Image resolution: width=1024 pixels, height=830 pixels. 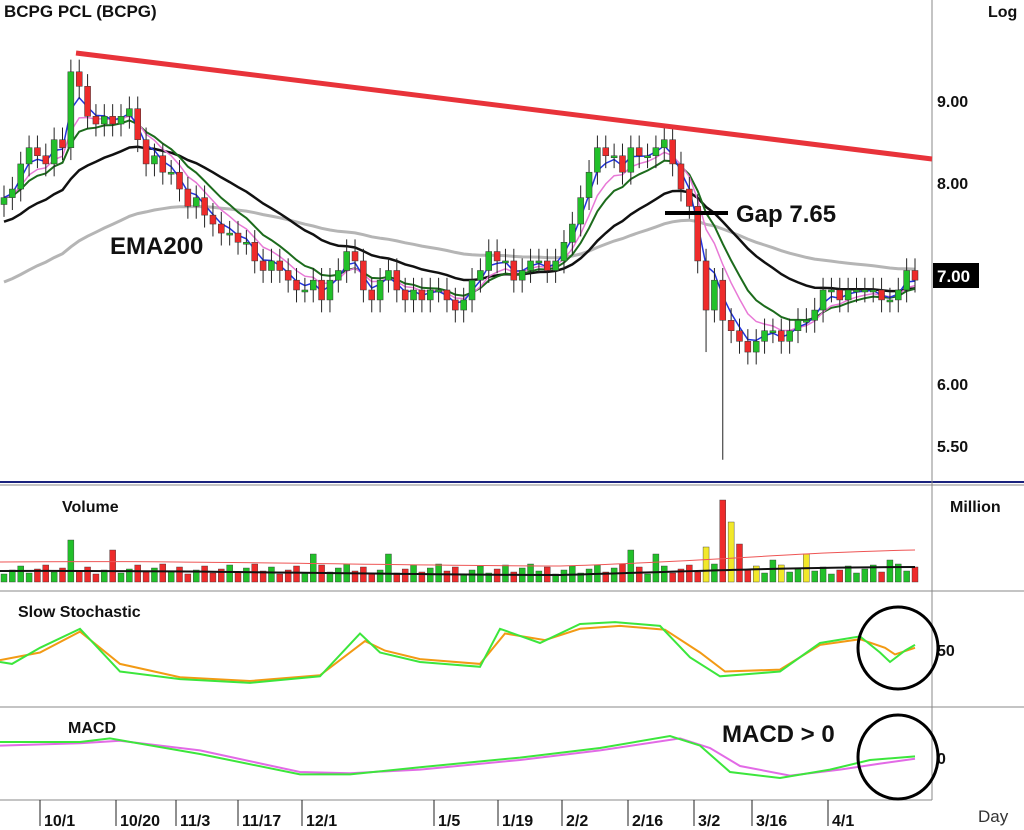 I want to click on macd-tick-0: 0, so click(x=941, y=759).